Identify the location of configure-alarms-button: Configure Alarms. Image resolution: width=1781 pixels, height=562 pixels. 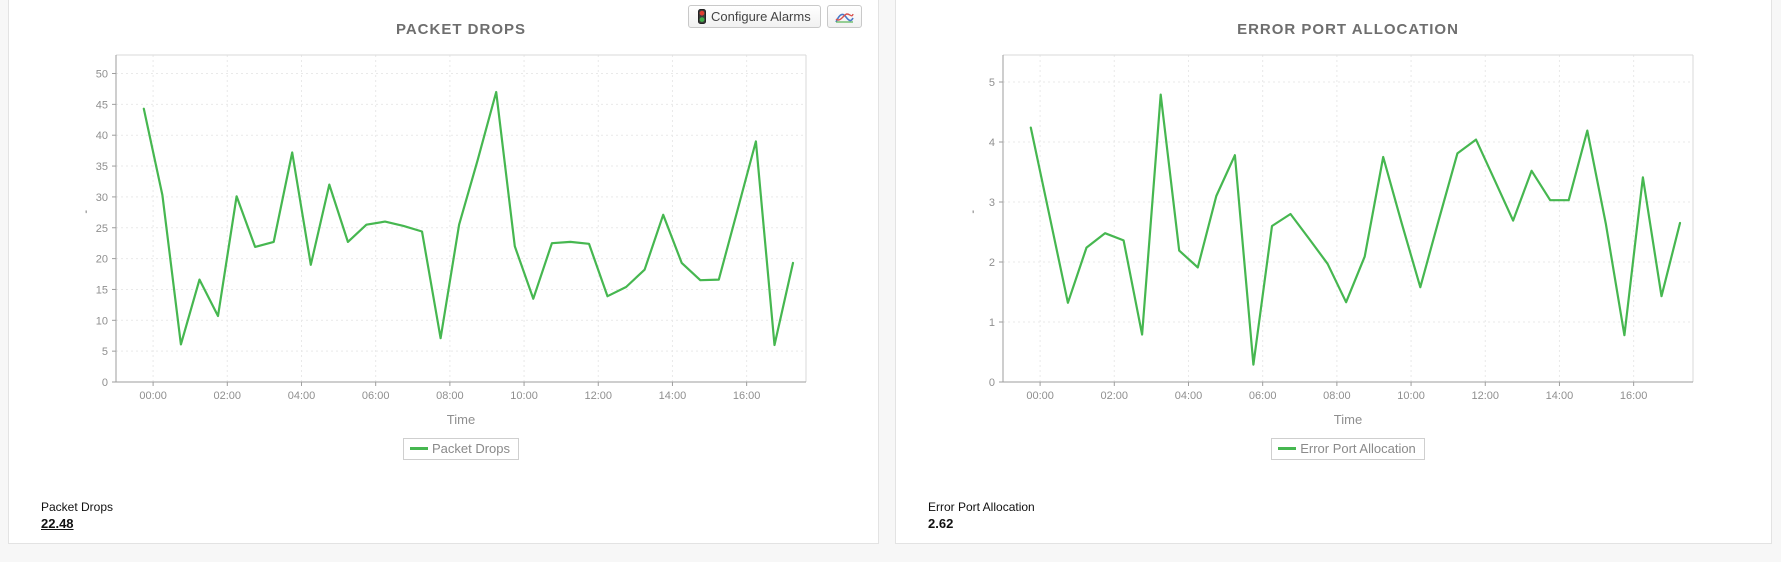
(754, 16).